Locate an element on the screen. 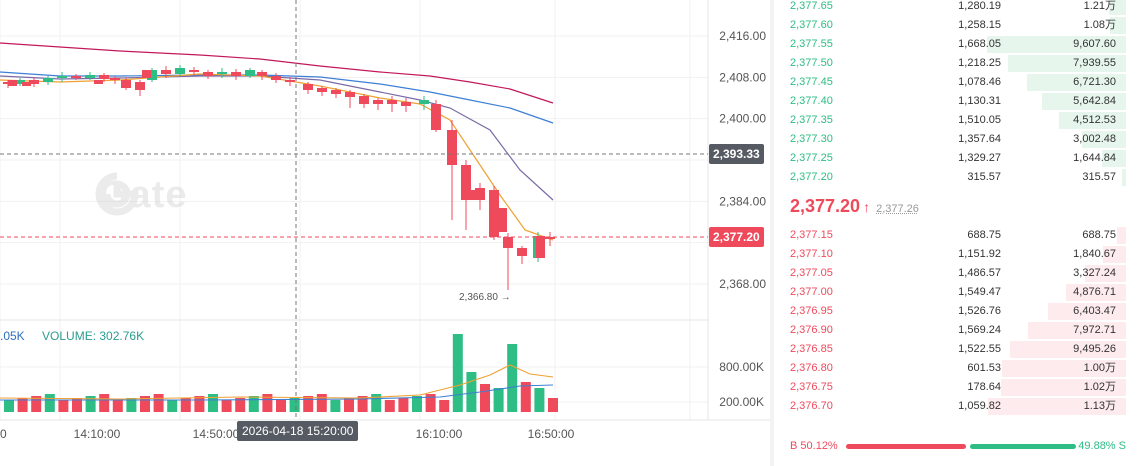 Image resolution: width=1142 pixels, height=466 pixels. panel-separator is located at coordinates (772, 233).